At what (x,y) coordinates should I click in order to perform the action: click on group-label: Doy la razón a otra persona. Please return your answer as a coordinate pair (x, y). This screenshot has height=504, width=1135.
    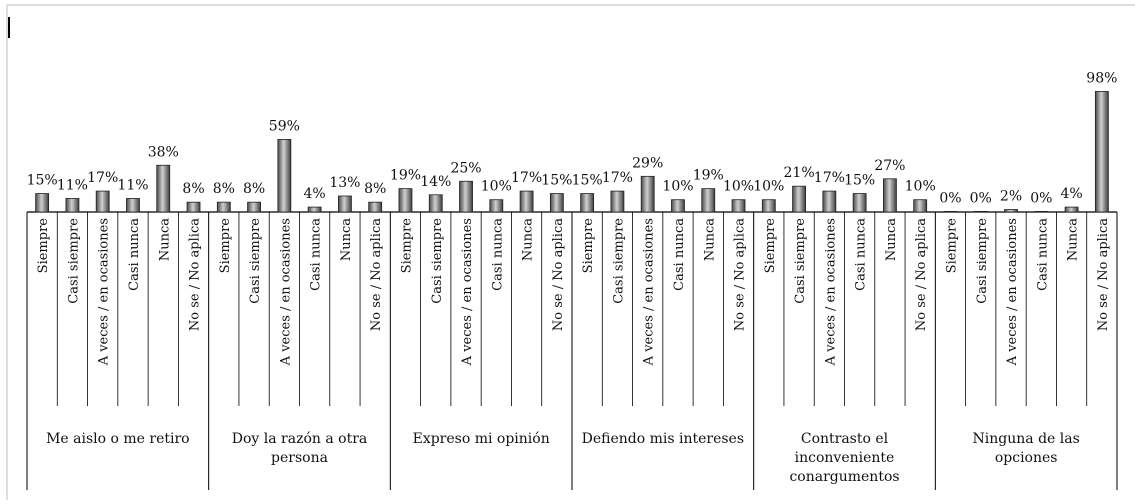
    Looking at the image, I should click on (300, 448).